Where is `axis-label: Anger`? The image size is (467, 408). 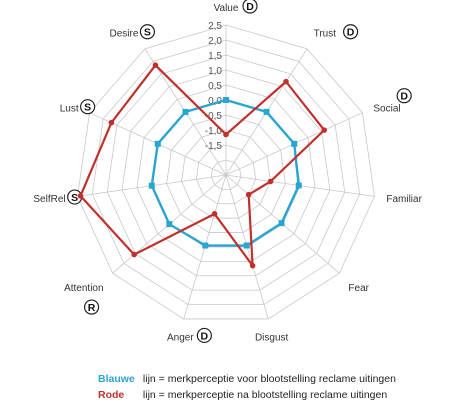 axis-label: Anger is located at coordinates (180, 337).